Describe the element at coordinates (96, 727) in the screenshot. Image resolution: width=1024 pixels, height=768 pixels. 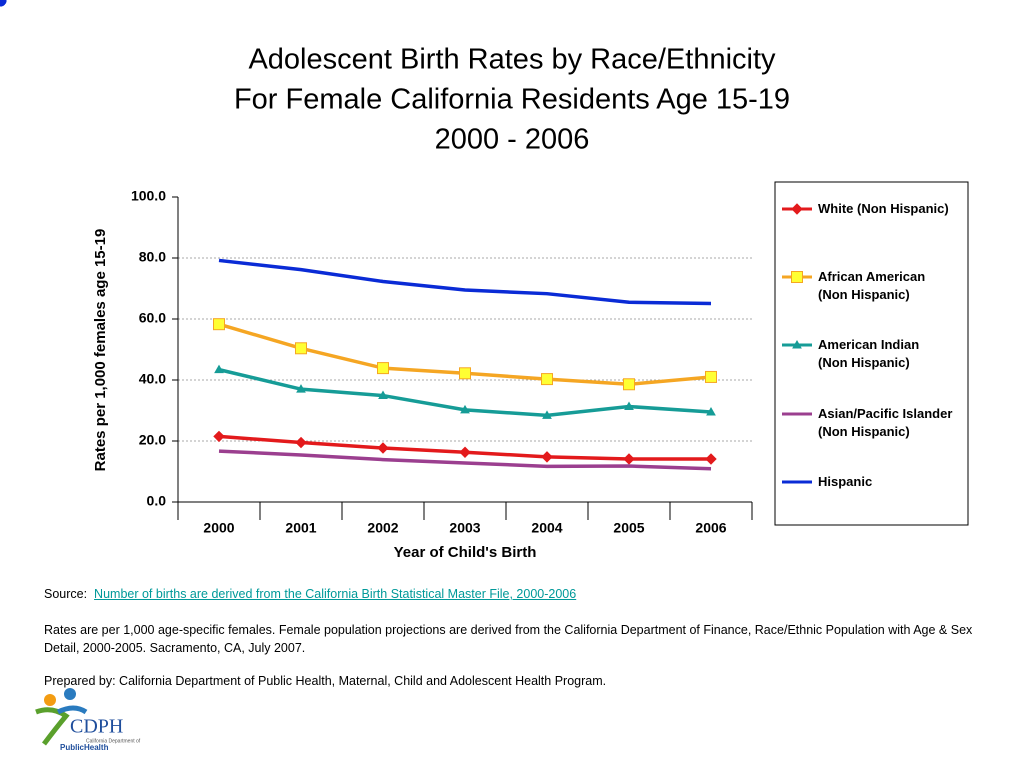
I see `logo-name: CDPH` at that location.